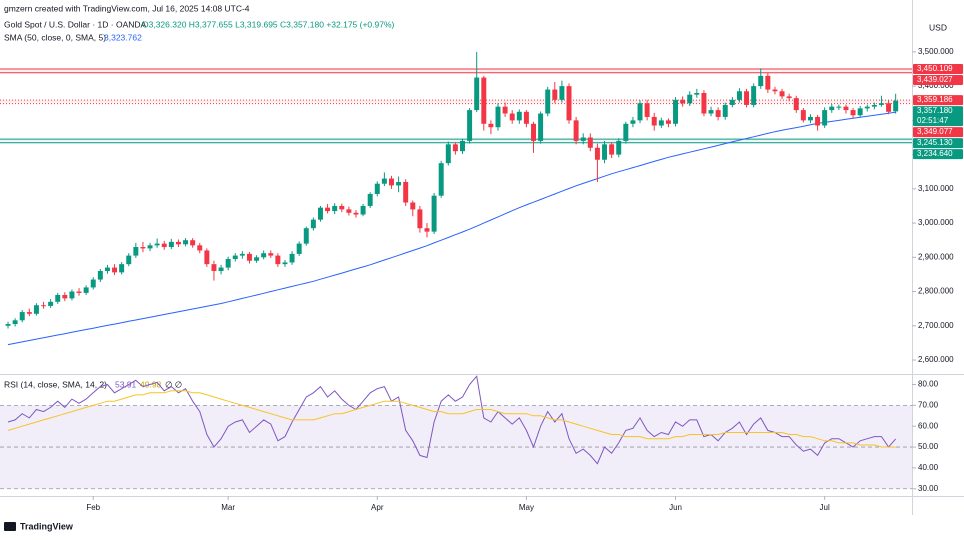 The image size is (964, 540). I want to click on y-tick-label: 2,800.000, so click(936, 291).